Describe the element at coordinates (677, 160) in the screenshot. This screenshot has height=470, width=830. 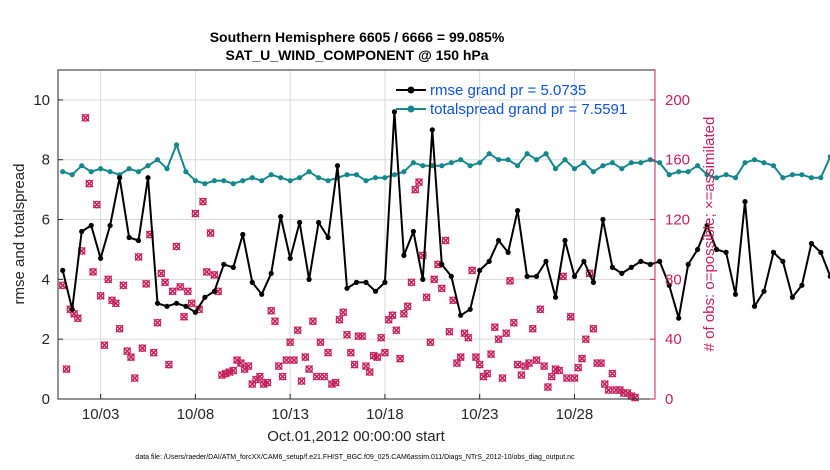
I see `y-right-tick-label: 160` at that location.